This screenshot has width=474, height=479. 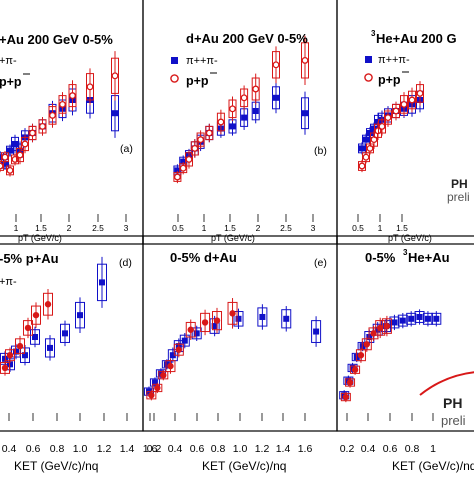 What do you see at coordinates (412, 449) in the screenshot?
I see `panel-f-xtick-label-3: 0.8` at bounding box center [412, 449].